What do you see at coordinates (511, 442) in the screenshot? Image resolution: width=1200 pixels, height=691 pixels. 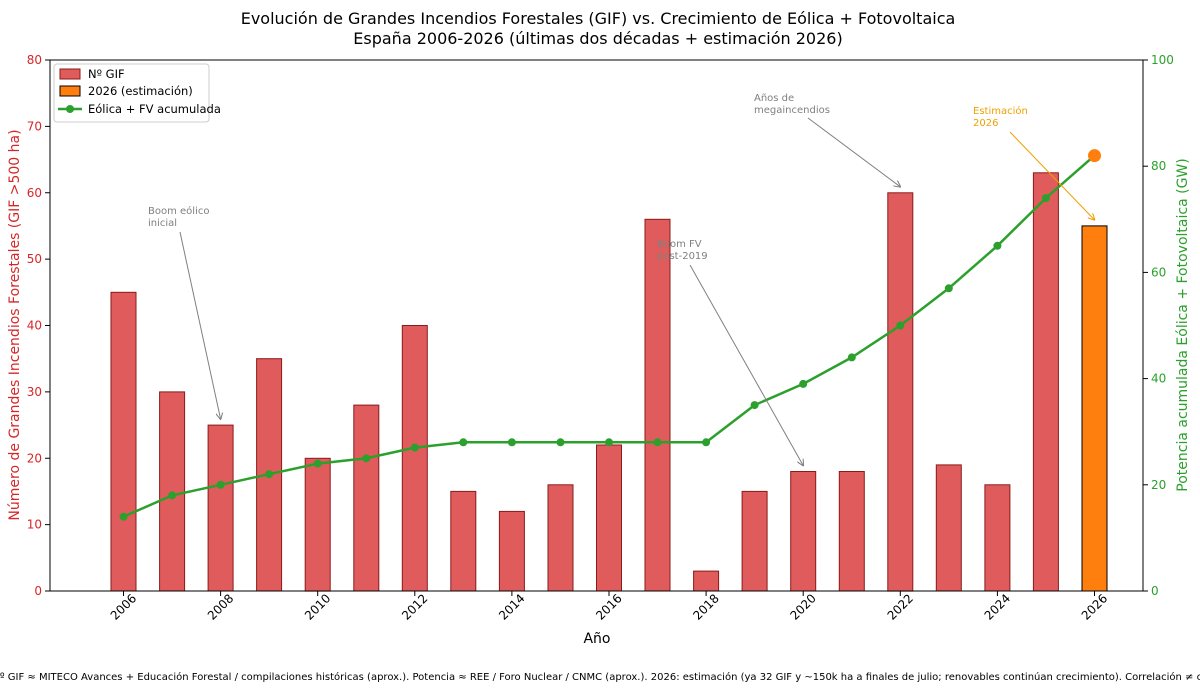 I see `line-point-2014` at bounding box center [511, 442].